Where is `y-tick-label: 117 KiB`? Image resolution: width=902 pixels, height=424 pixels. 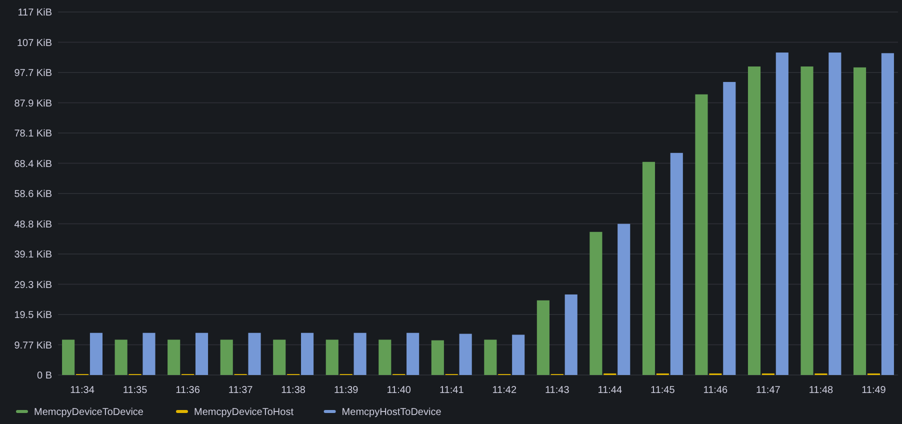 y-tick-label: 117 KiB is located at coordinates (35, 13).